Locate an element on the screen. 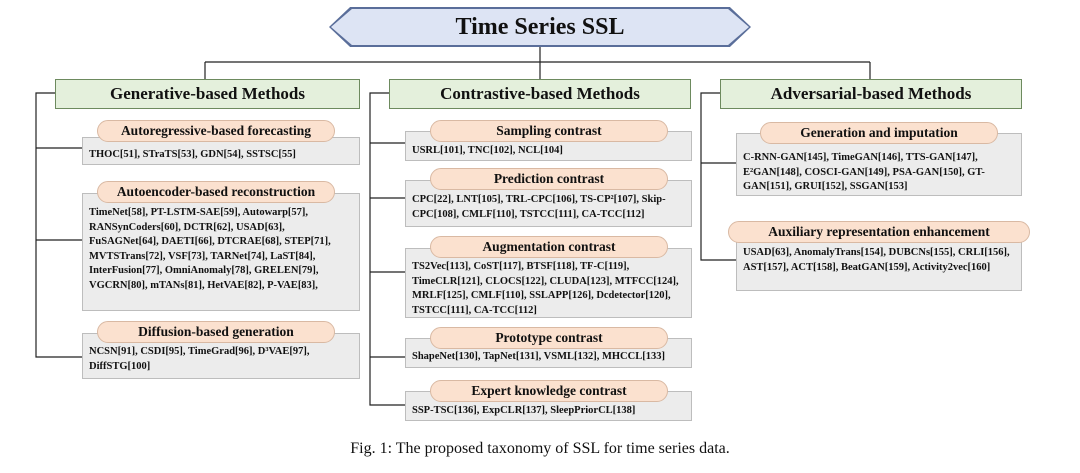 The height and width of the screenshot is (473, 1080). method-list: USRL[101], TNC[102], NCL[104] is located at coordinates (487, 150).